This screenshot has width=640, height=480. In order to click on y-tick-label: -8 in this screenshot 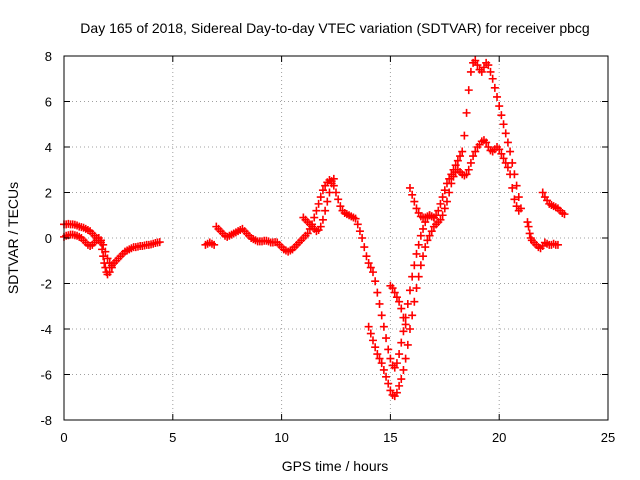, I will do `click(46, 420)`.